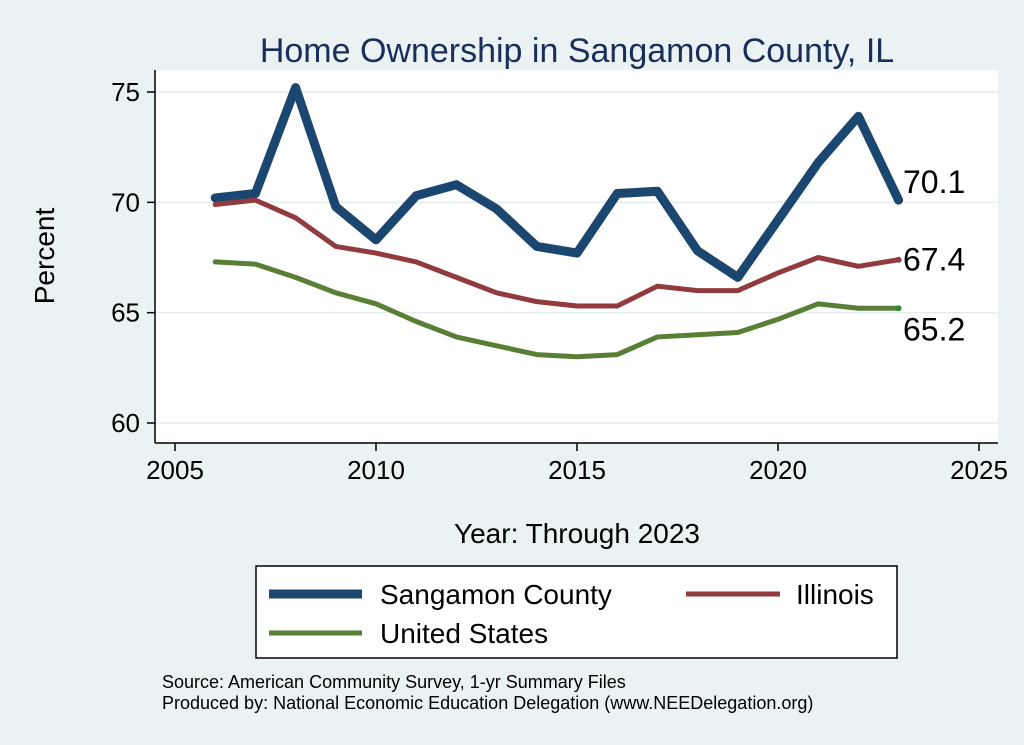  What do you see at coordinates (778, 470) in the screenshot?
I see `x-tick-label-2020: 2020` at bounding box center [778, 470].